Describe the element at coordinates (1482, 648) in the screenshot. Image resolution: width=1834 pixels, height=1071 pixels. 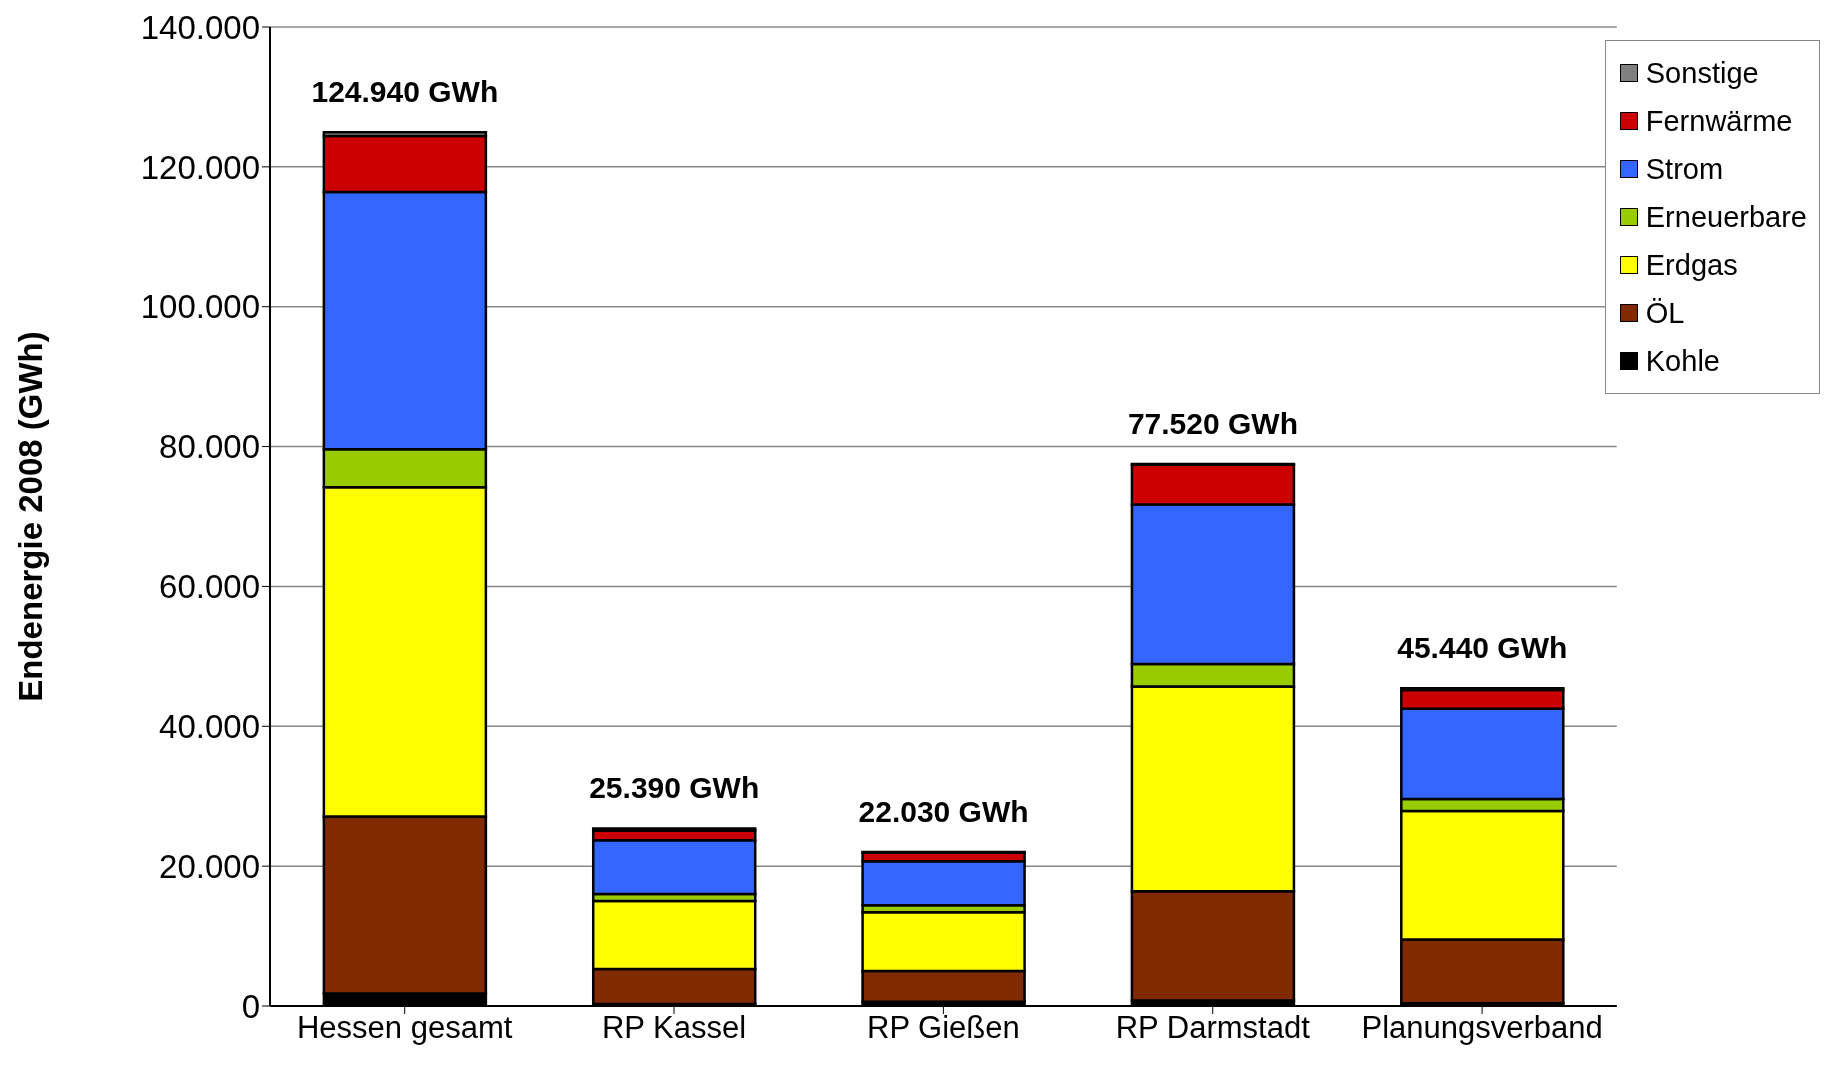
I see `total-label: 45.440 GWh` at that location.